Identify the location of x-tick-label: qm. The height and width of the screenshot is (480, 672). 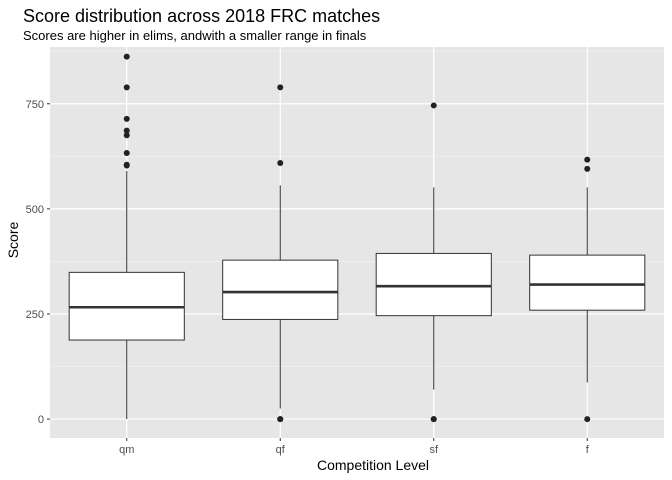
(126, 450).